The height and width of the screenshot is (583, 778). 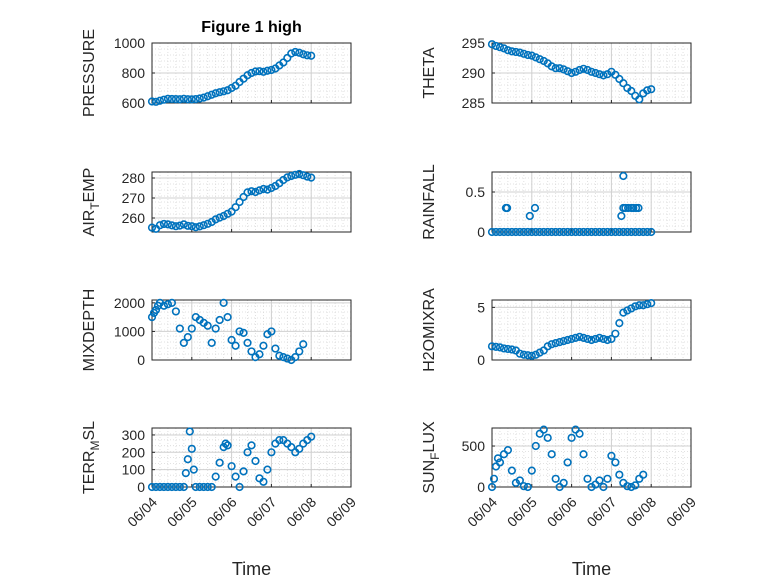 What do you see at coordinates (429, 73) in the screenshot?
I see `y-axis-label: THETA` at bounding box center [429, 73].